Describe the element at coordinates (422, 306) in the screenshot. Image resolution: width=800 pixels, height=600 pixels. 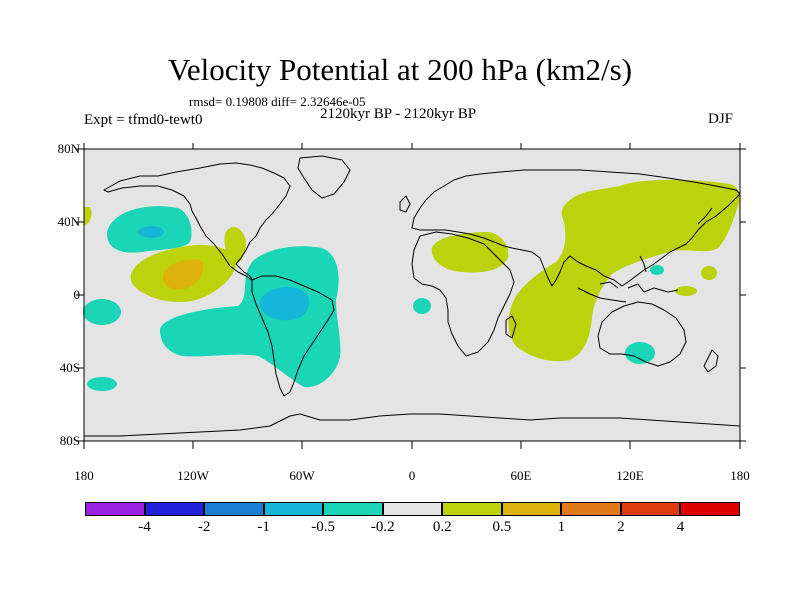
I see `anomaly-atlantic-small` at that location.